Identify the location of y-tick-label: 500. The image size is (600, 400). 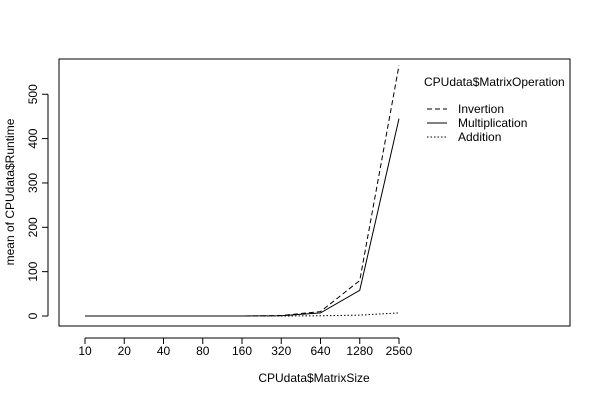
(33, 94).